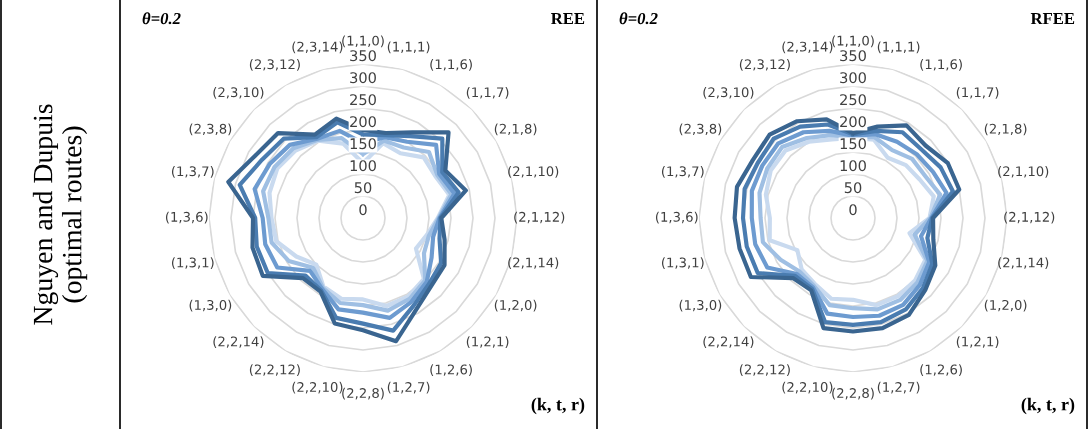  I want to click on text: Nguyen and Dupuis (optimal routes), so click(60, 214).